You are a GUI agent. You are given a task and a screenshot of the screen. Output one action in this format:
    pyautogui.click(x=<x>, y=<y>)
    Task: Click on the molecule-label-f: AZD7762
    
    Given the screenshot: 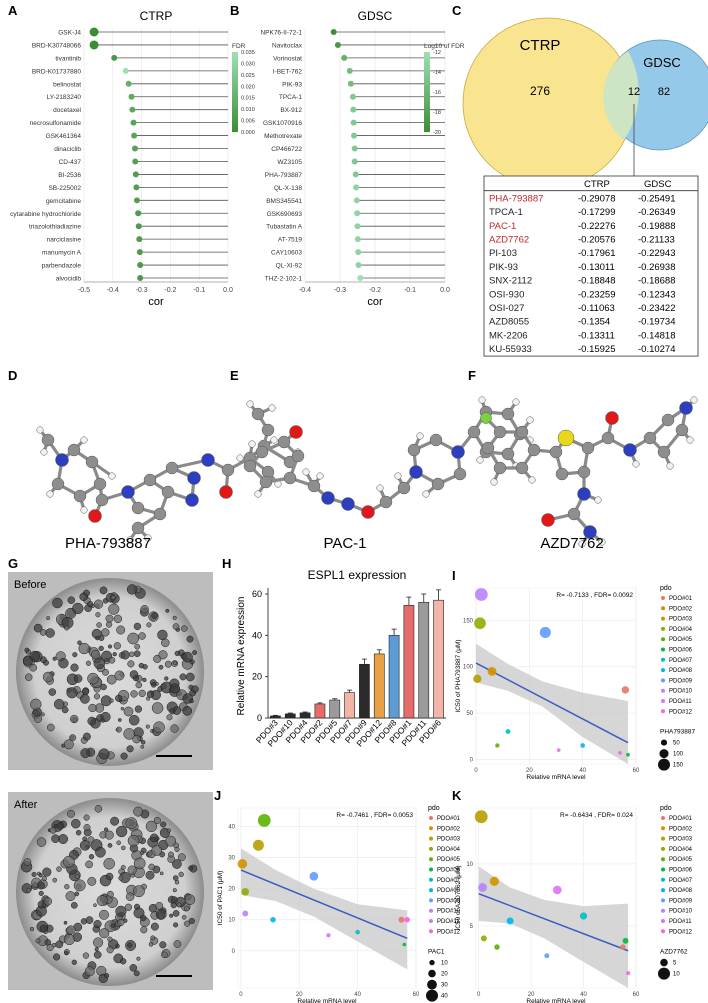 What is the action you would take?
    pyautogui.click(x=571, y=543)
    